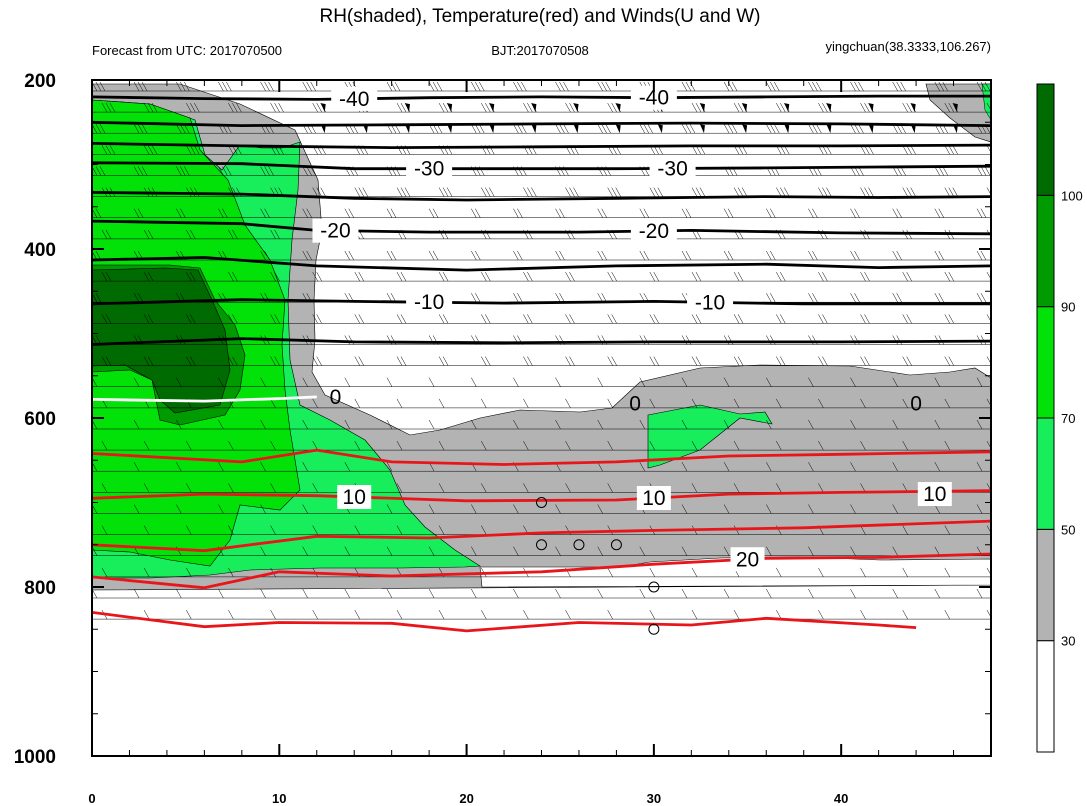  What do you see at coordinates (908, 46) in the screenshot?
I see `station-location-label: yingchuan(38.3333,106.267)` at bounding box center [908, 46].